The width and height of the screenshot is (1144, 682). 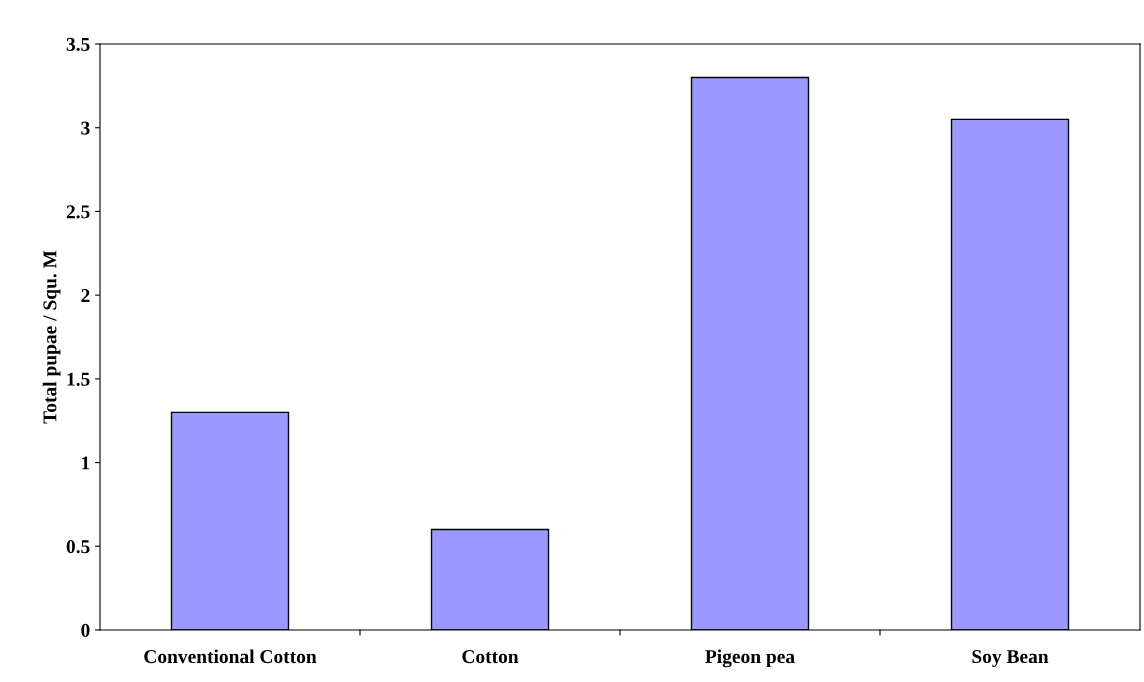 I want to click on y-tick-label: 2.5, so click(x=78, y=212).